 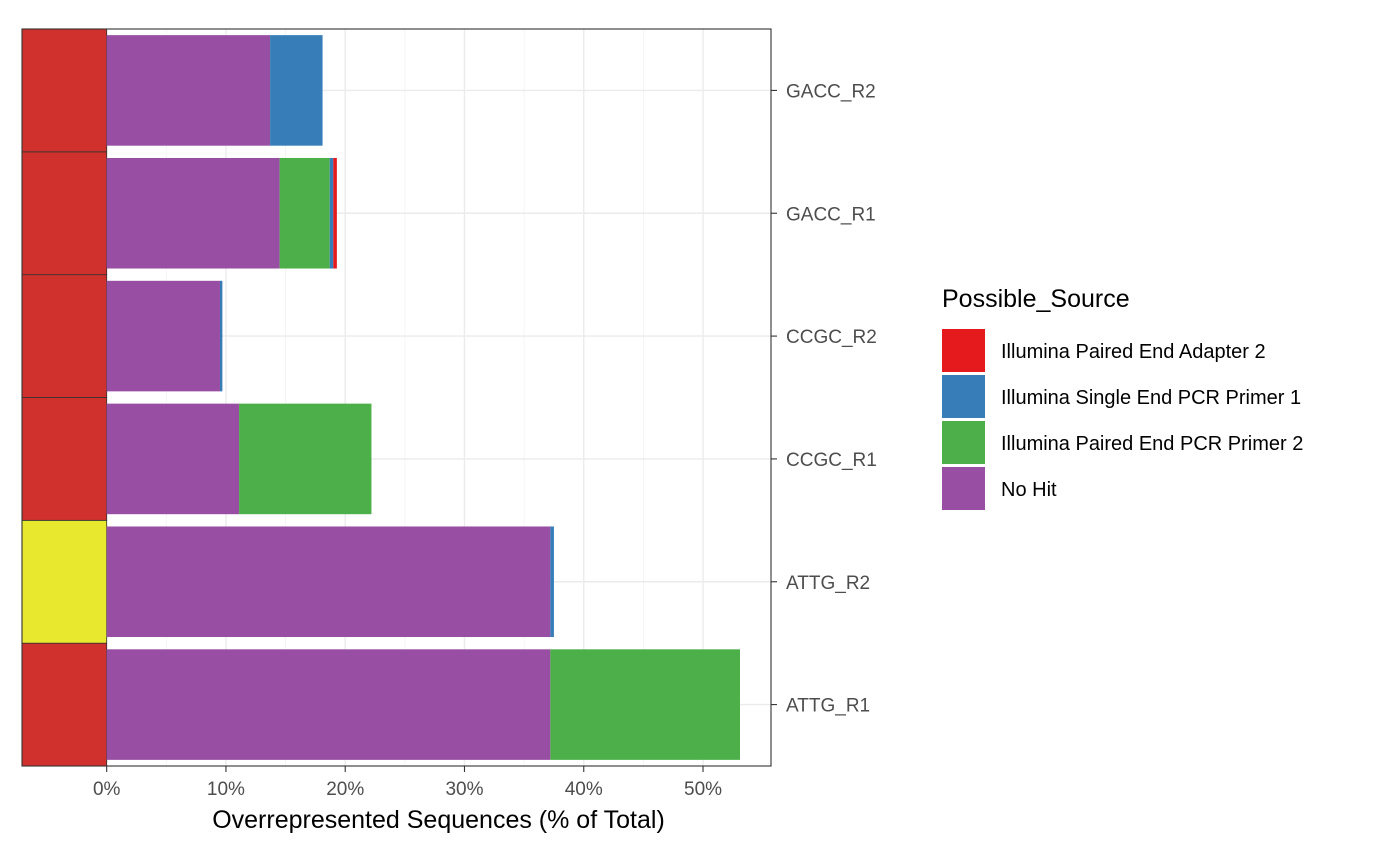 I want to click on y-tick-label: ATTG_R1, so click(x=828, y=706).